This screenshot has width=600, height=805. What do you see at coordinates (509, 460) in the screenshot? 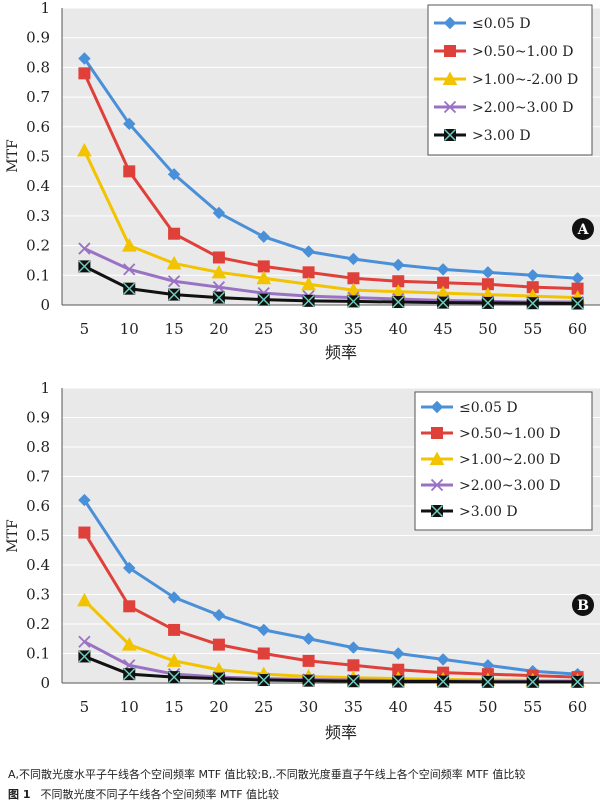
I see `legend-label: >1.00~2.00 D` at bounding box center [509, 460].